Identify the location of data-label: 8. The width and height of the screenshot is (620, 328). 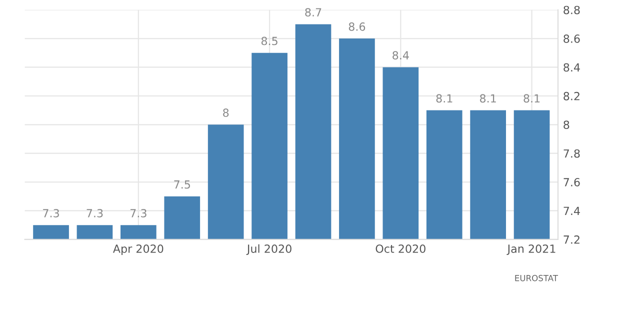
(226, 112).